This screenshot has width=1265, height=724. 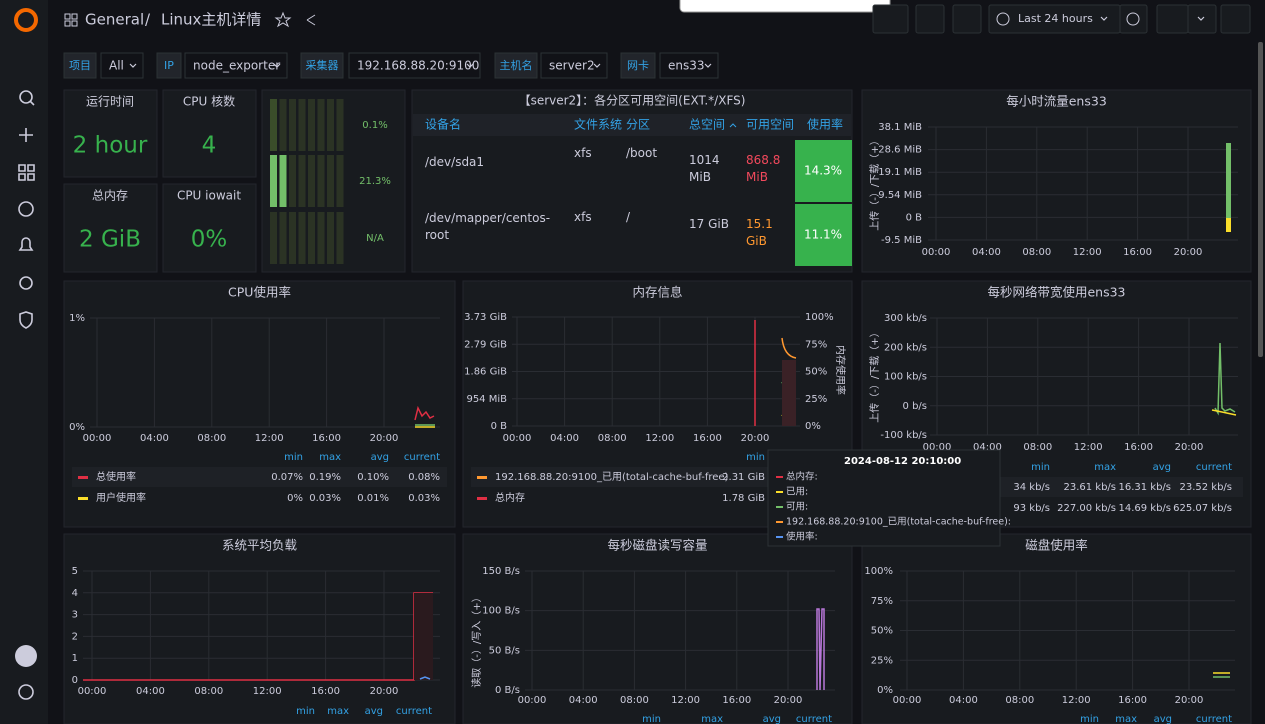 I want to click on logo, so click(x=26, y=20).